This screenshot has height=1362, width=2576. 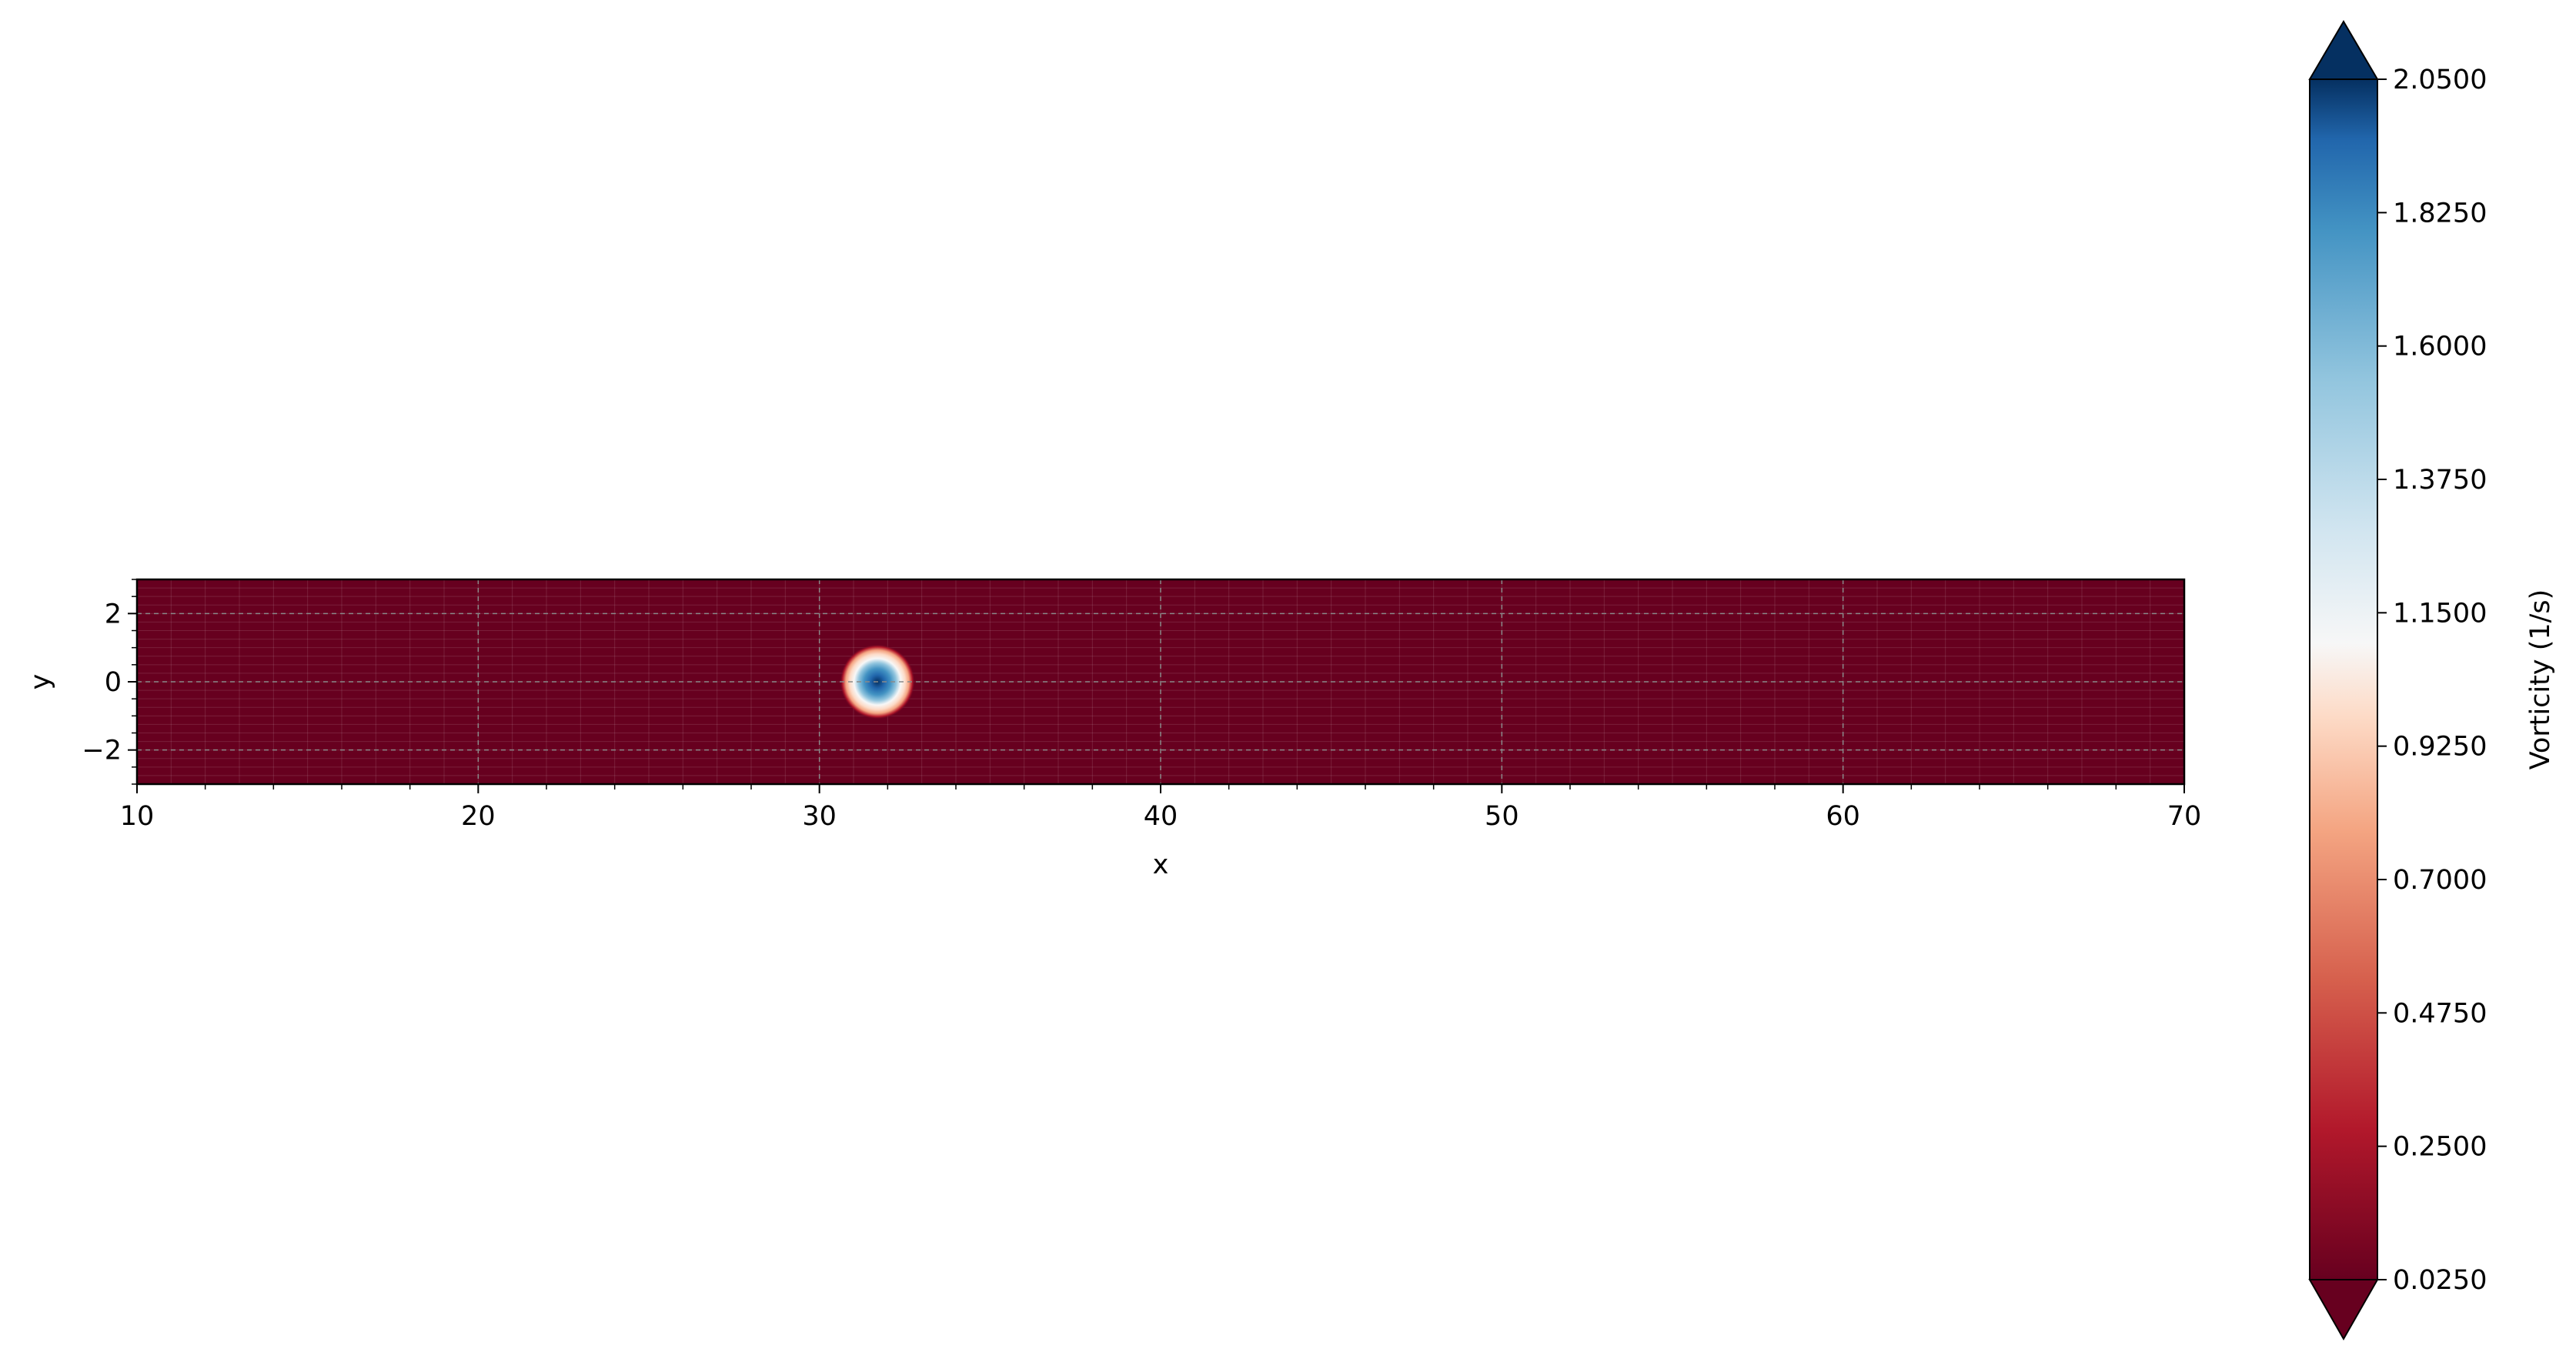 What do you see at coordinates (2343, 50) in the screenshot?
I see `colorbar-extend-top` at bounding box center [2343, 50].